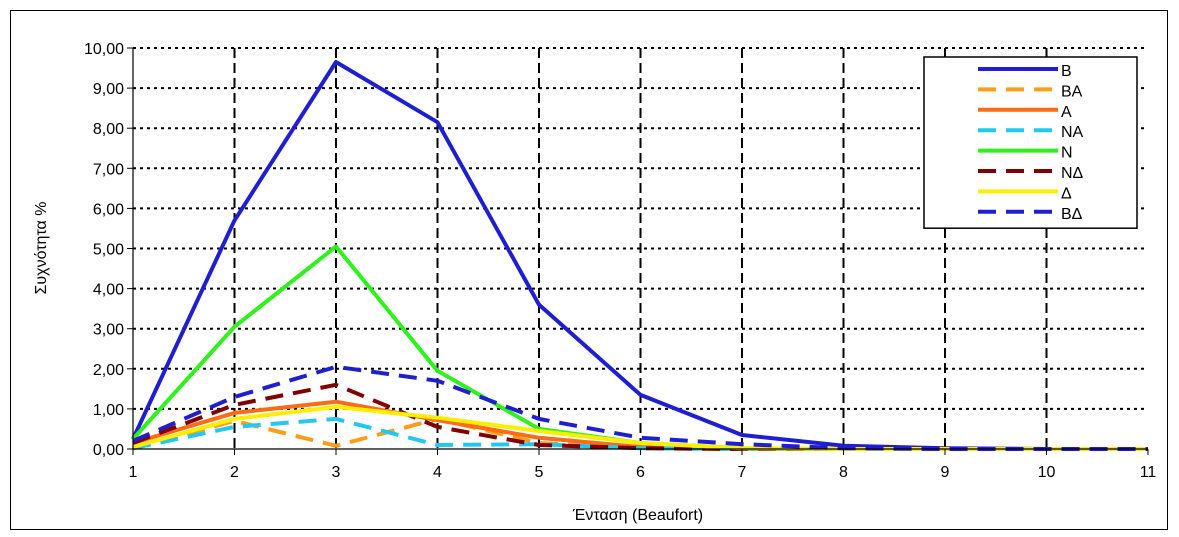 Image resolution: width=1179 pixels, height=537 pixels. What do you see at coordinates (1066, 112) in the screenshot?
I see `legend-label: Α` at bounding box center [1066, 112].